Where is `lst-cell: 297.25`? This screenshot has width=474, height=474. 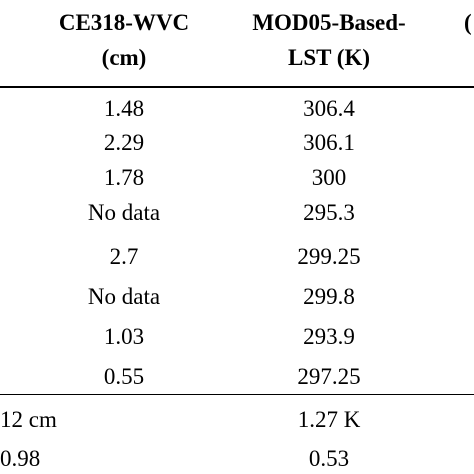 lst-cell: 297.25 is located at coordinates (329, 376).